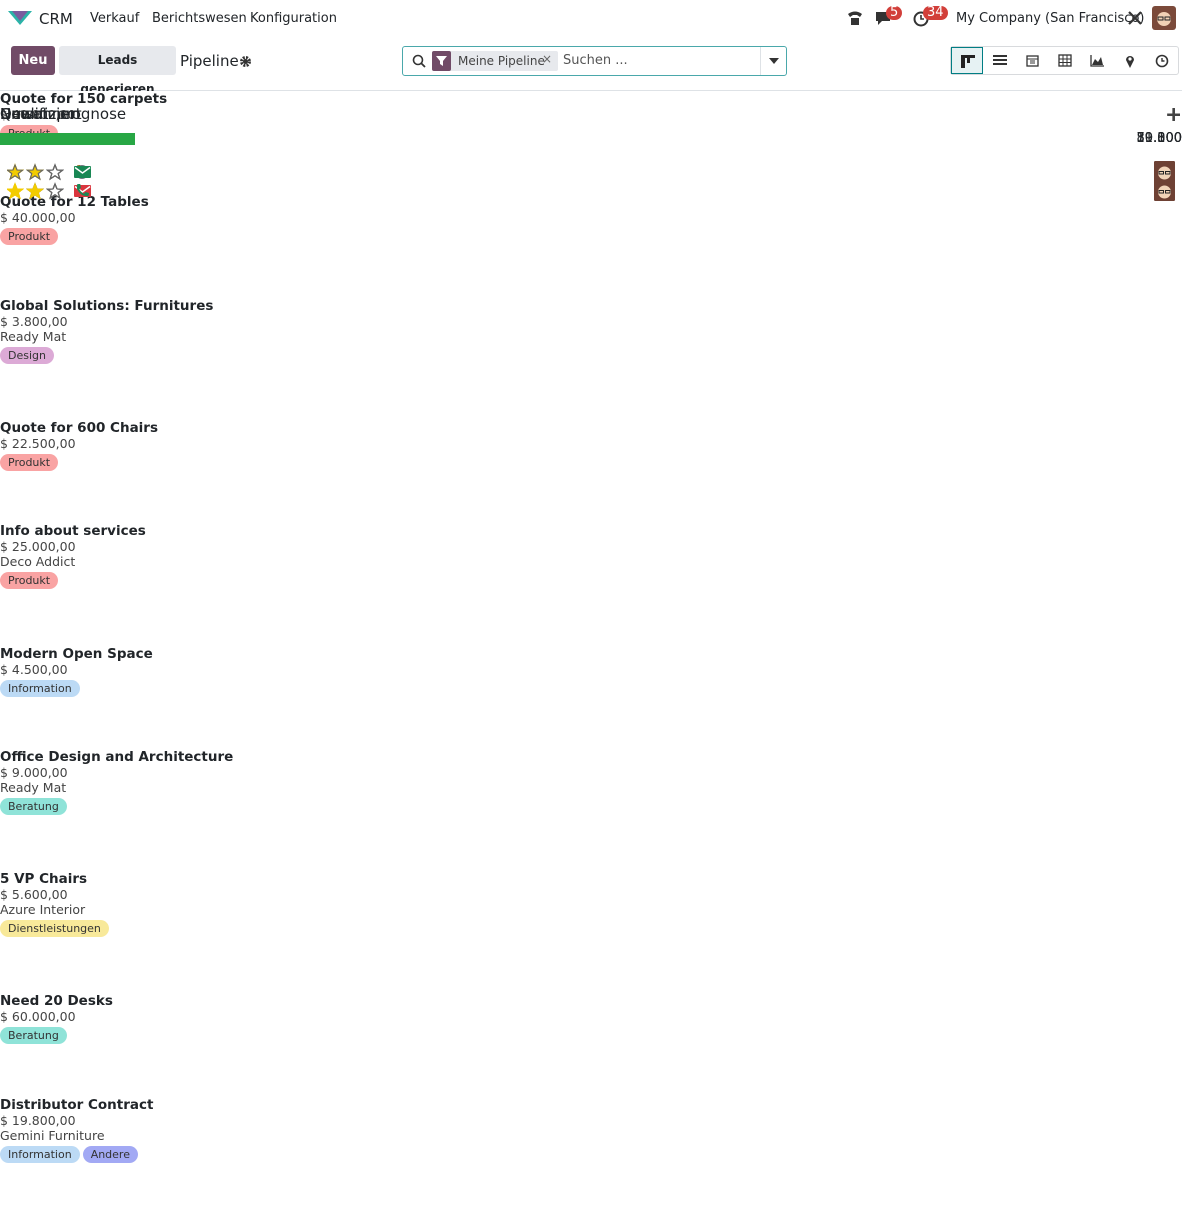 The width and height of the screenshot is (1182, 1220). I want to click on tag-list: Dienstleistungen, so click(591, 927).